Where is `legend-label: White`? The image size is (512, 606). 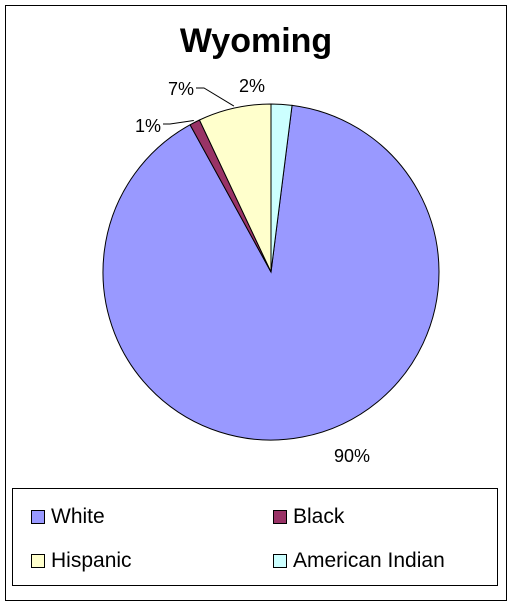 legend-label: White is located at coordinates (78, 516).